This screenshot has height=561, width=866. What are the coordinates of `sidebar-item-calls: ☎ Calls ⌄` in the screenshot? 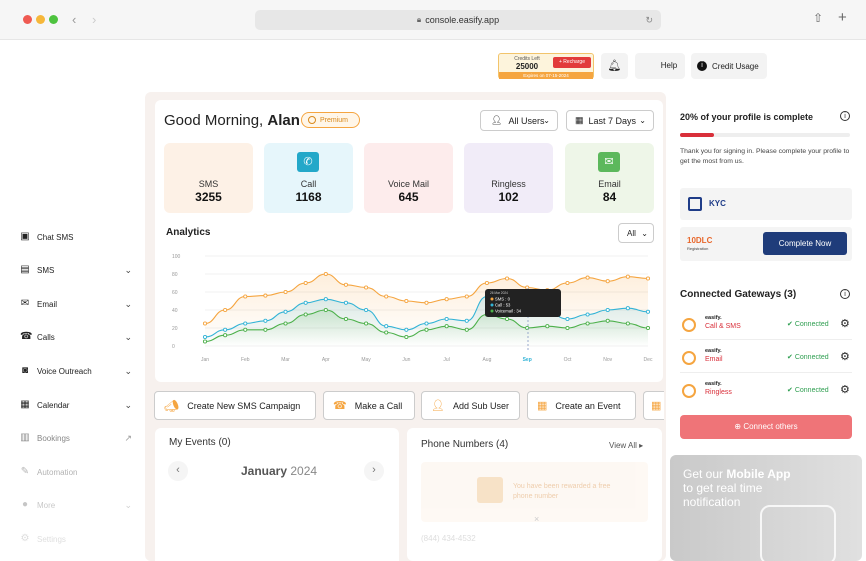 It's located at (76, 337).